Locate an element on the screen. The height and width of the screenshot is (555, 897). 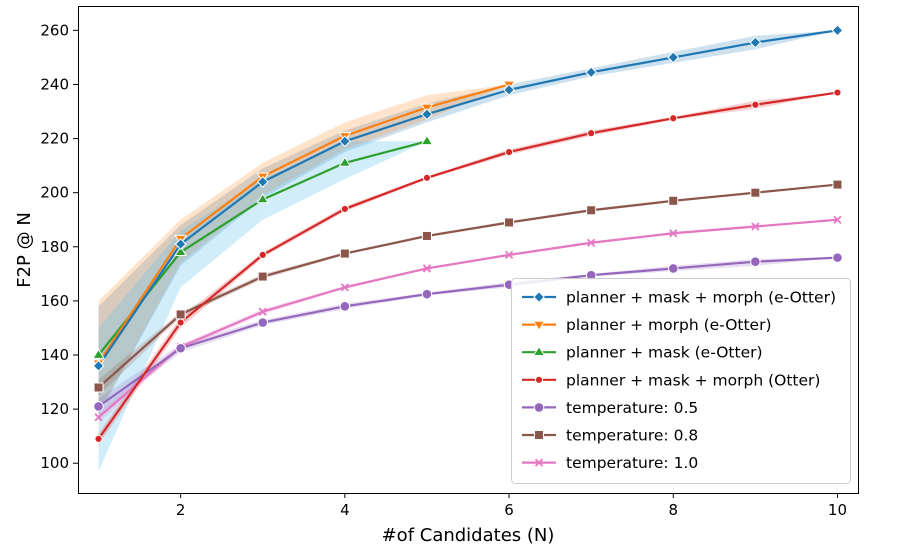
y-tick-label: 140 is located at coordinates (54, 355).